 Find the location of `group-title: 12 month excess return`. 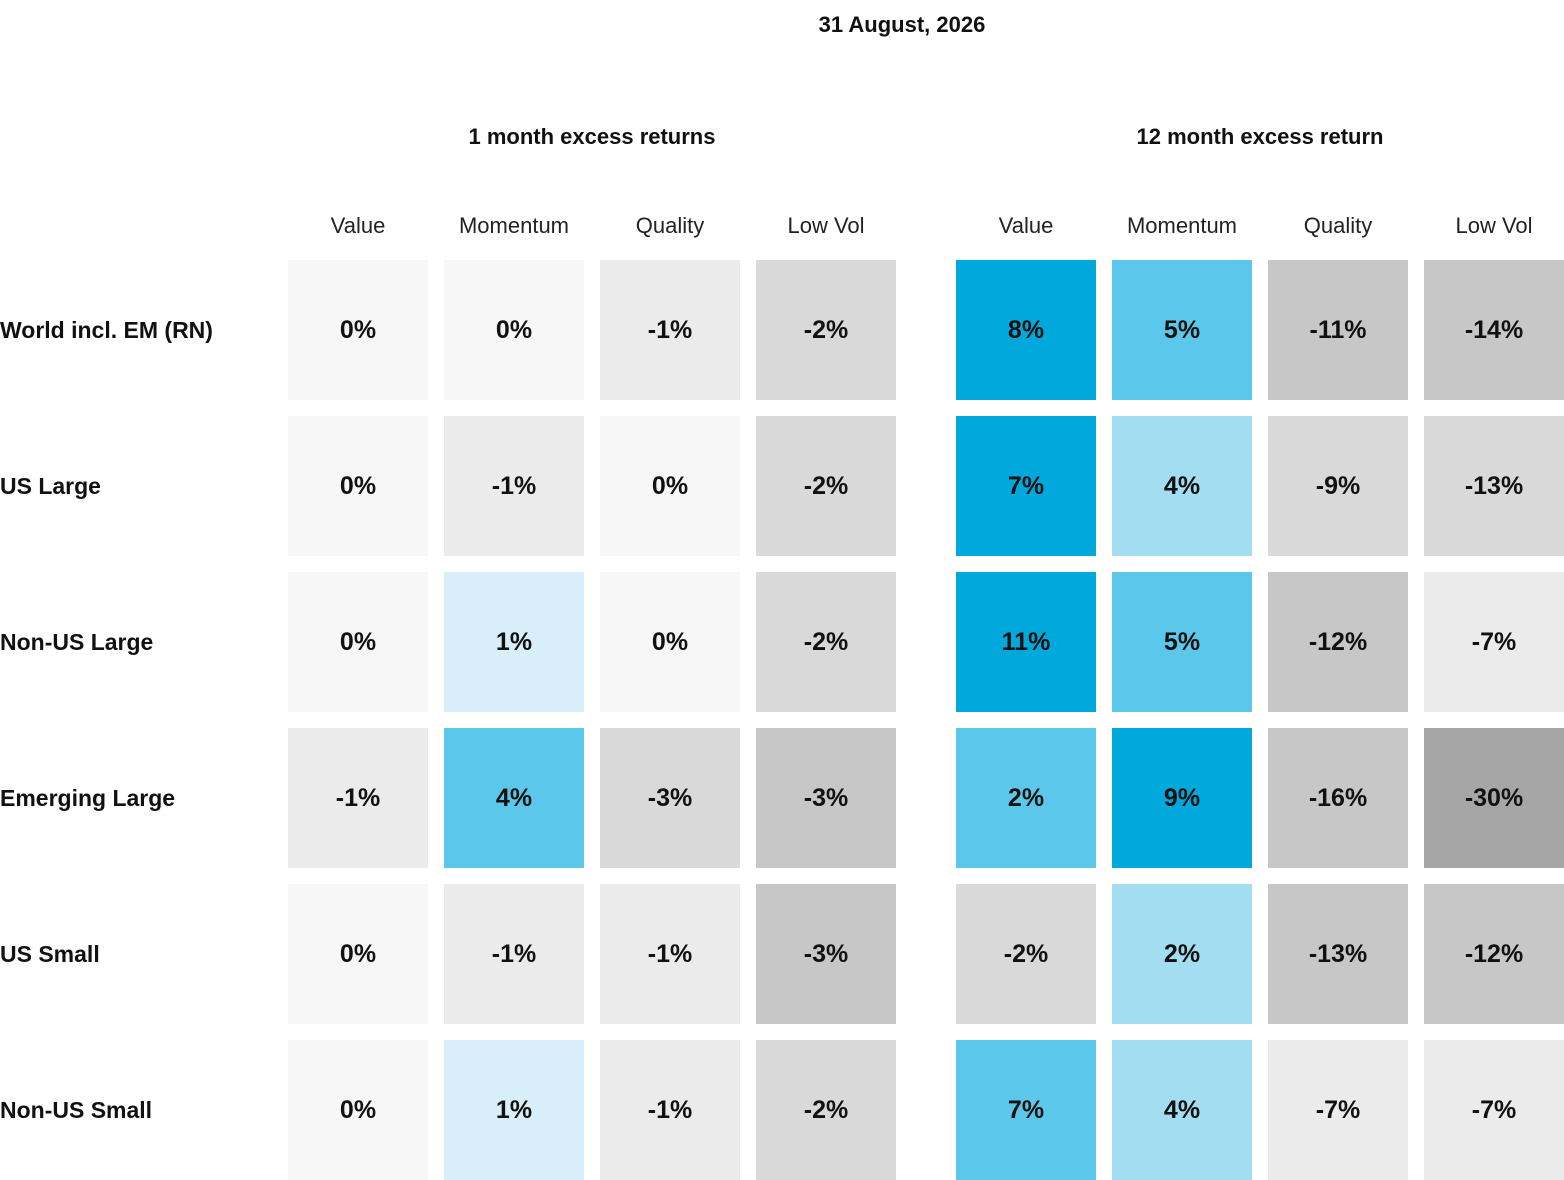

group-title: 12 month excess return is located at coordinates (1260, 136).